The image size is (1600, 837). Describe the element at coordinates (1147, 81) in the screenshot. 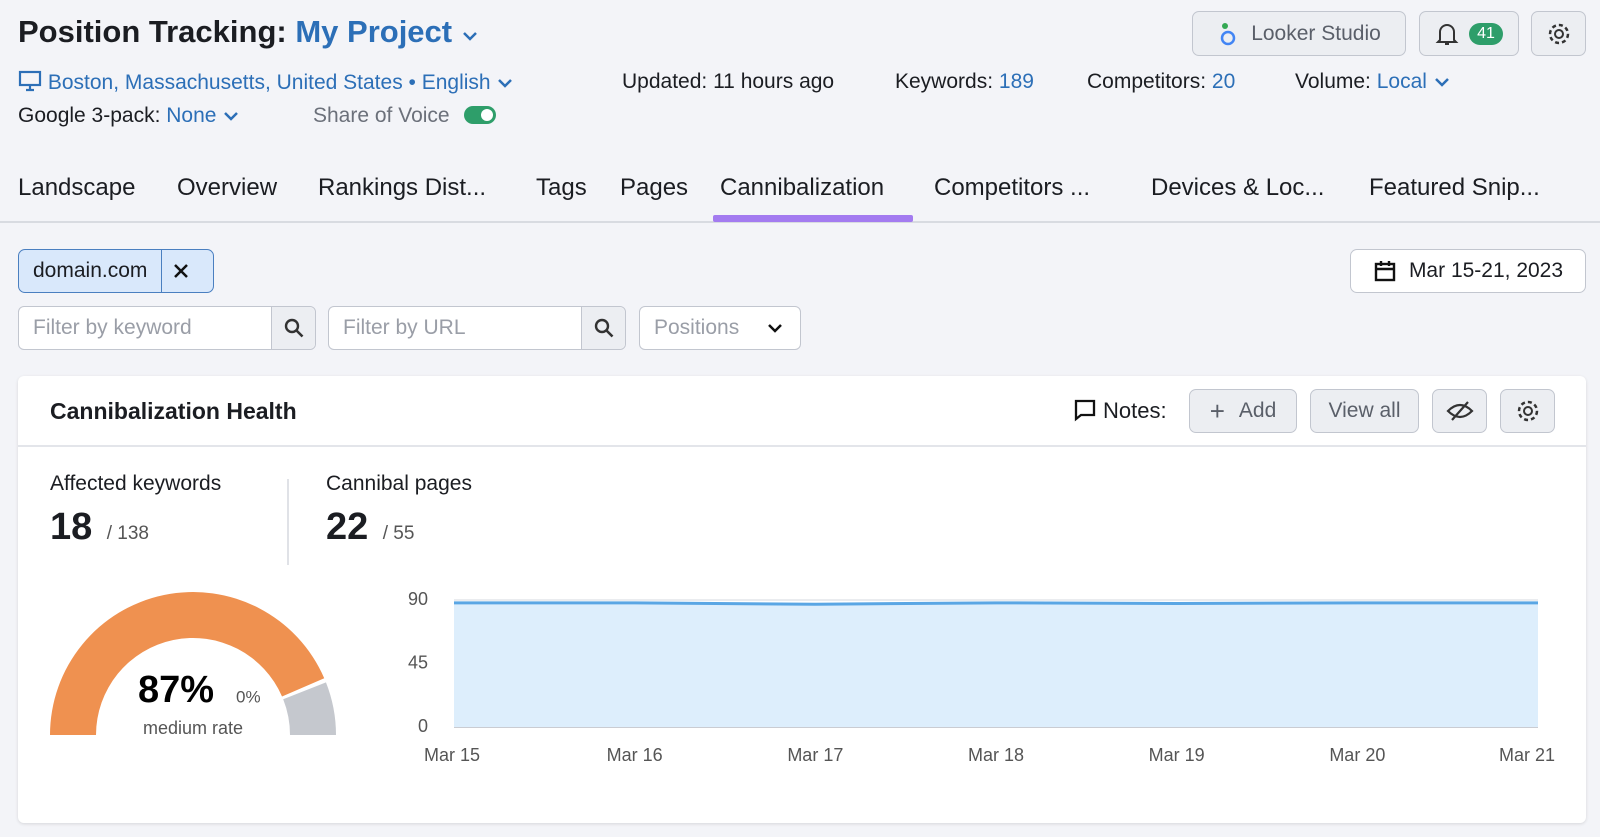

I see `competitors-label: Competitors:` at that location.